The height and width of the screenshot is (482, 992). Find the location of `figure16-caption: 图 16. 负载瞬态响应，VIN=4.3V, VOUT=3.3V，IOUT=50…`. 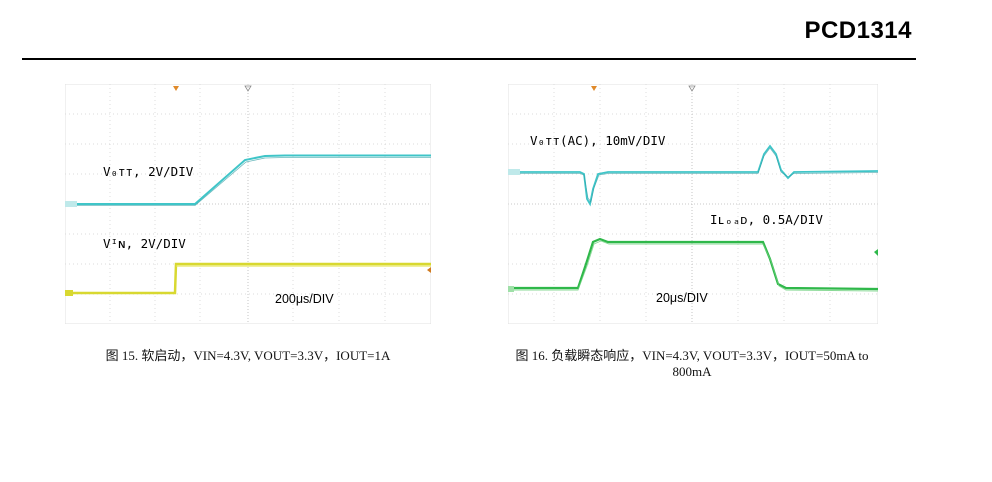

figure16-caption: 图 16. 负载瞬态响应，VIN=4.3V, VOUT=3.3V，IOUT=50… is located at coordinates (692, 362).